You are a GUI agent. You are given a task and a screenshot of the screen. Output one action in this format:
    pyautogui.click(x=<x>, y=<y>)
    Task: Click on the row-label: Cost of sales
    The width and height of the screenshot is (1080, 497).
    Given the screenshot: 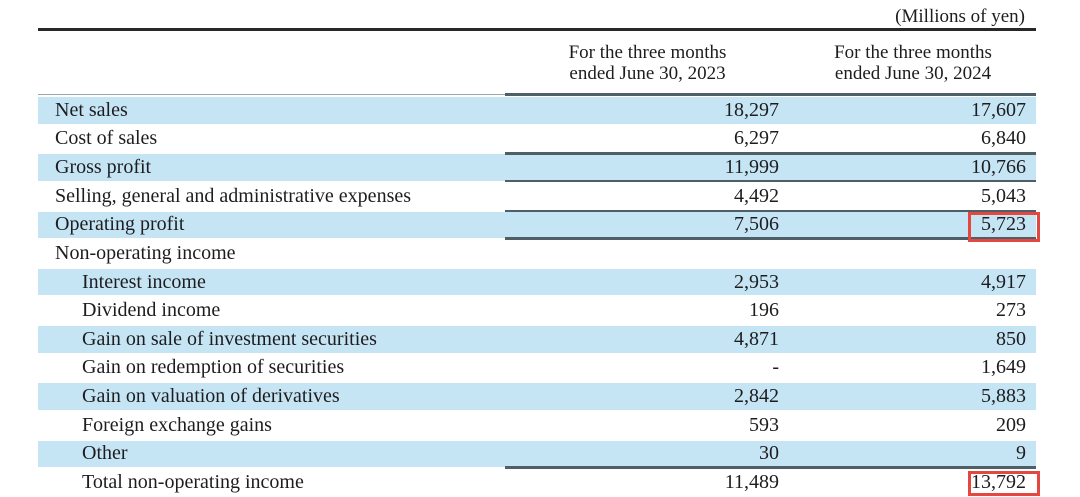 What is the action you would take?
    pyautogui.click(x=106, y=138)
    